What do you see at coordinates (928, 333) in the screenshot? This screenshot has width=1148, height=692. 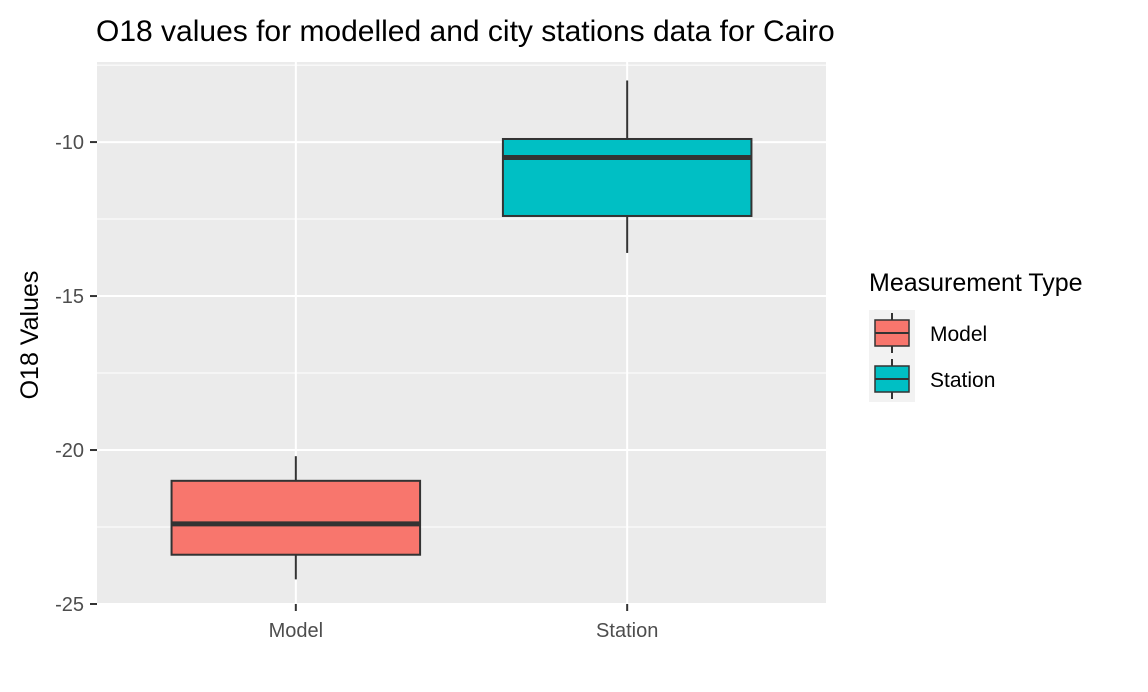 I see `legend-item-model: Model` at bounding box center [928, 333].